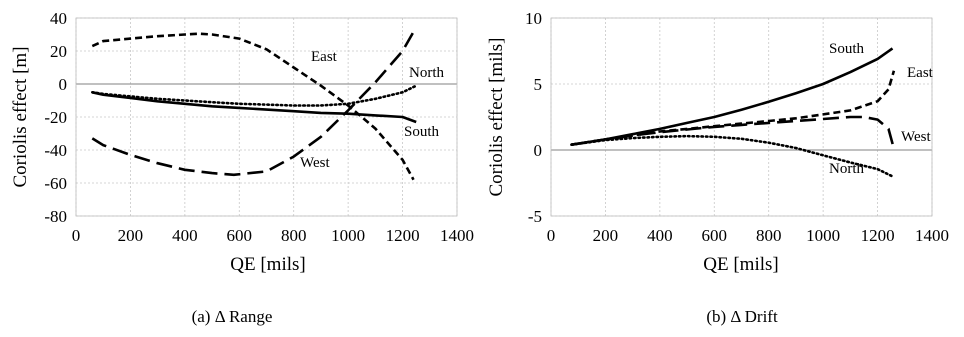  What do you see at coordinates (58, 51) in the screenshot?
I see `y-tick-label: 20` at bounding box center [58, 51].